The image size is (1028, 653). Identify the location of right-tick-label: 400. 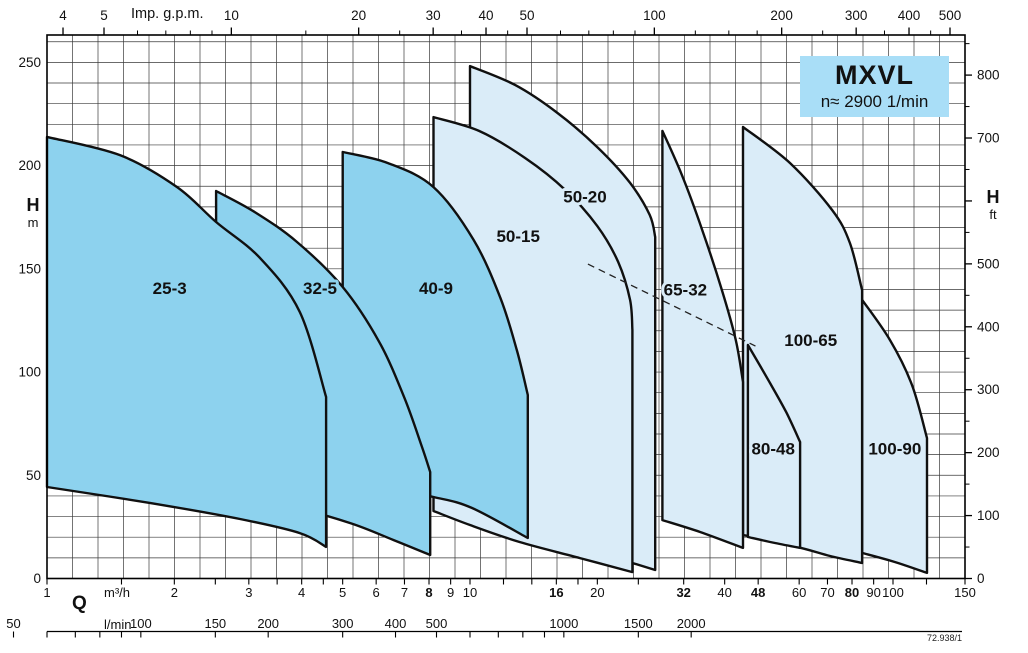
(988, 326).